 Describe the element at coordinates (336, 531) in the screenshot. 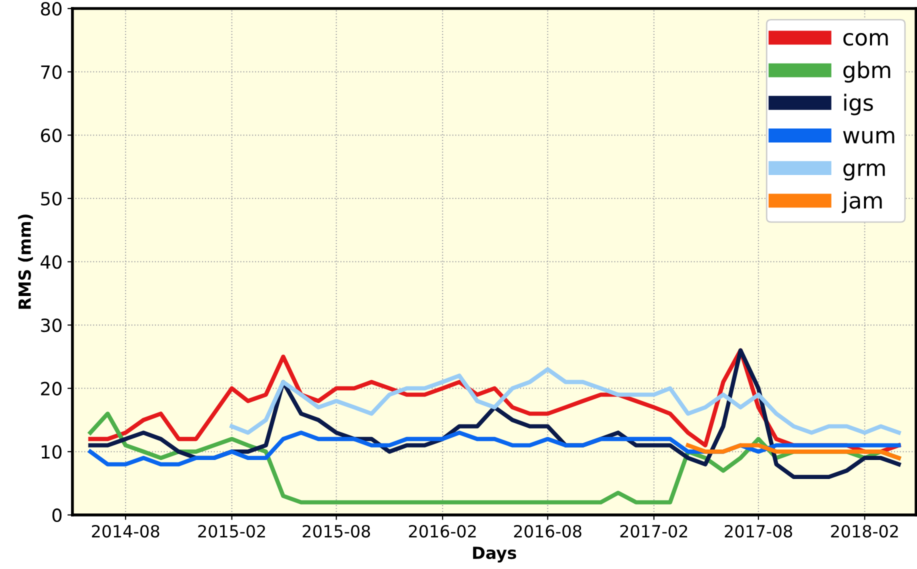

I see `x-tick-label: 2015-08` at that location.